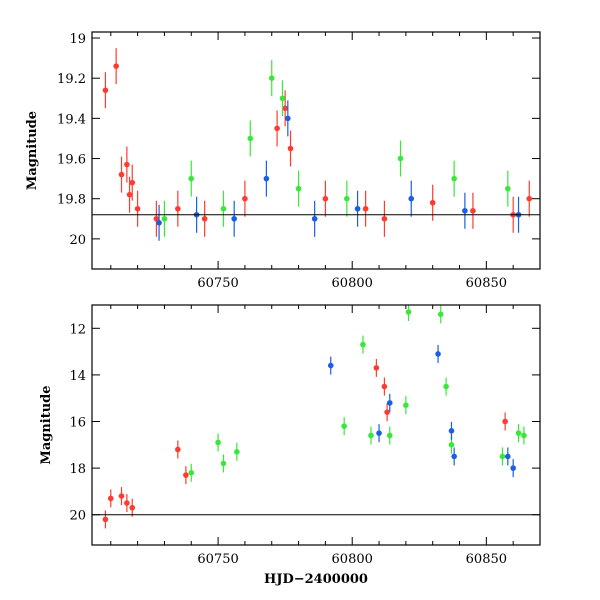  I want to click on y-tick-label: 19.8, so click(71, 200).